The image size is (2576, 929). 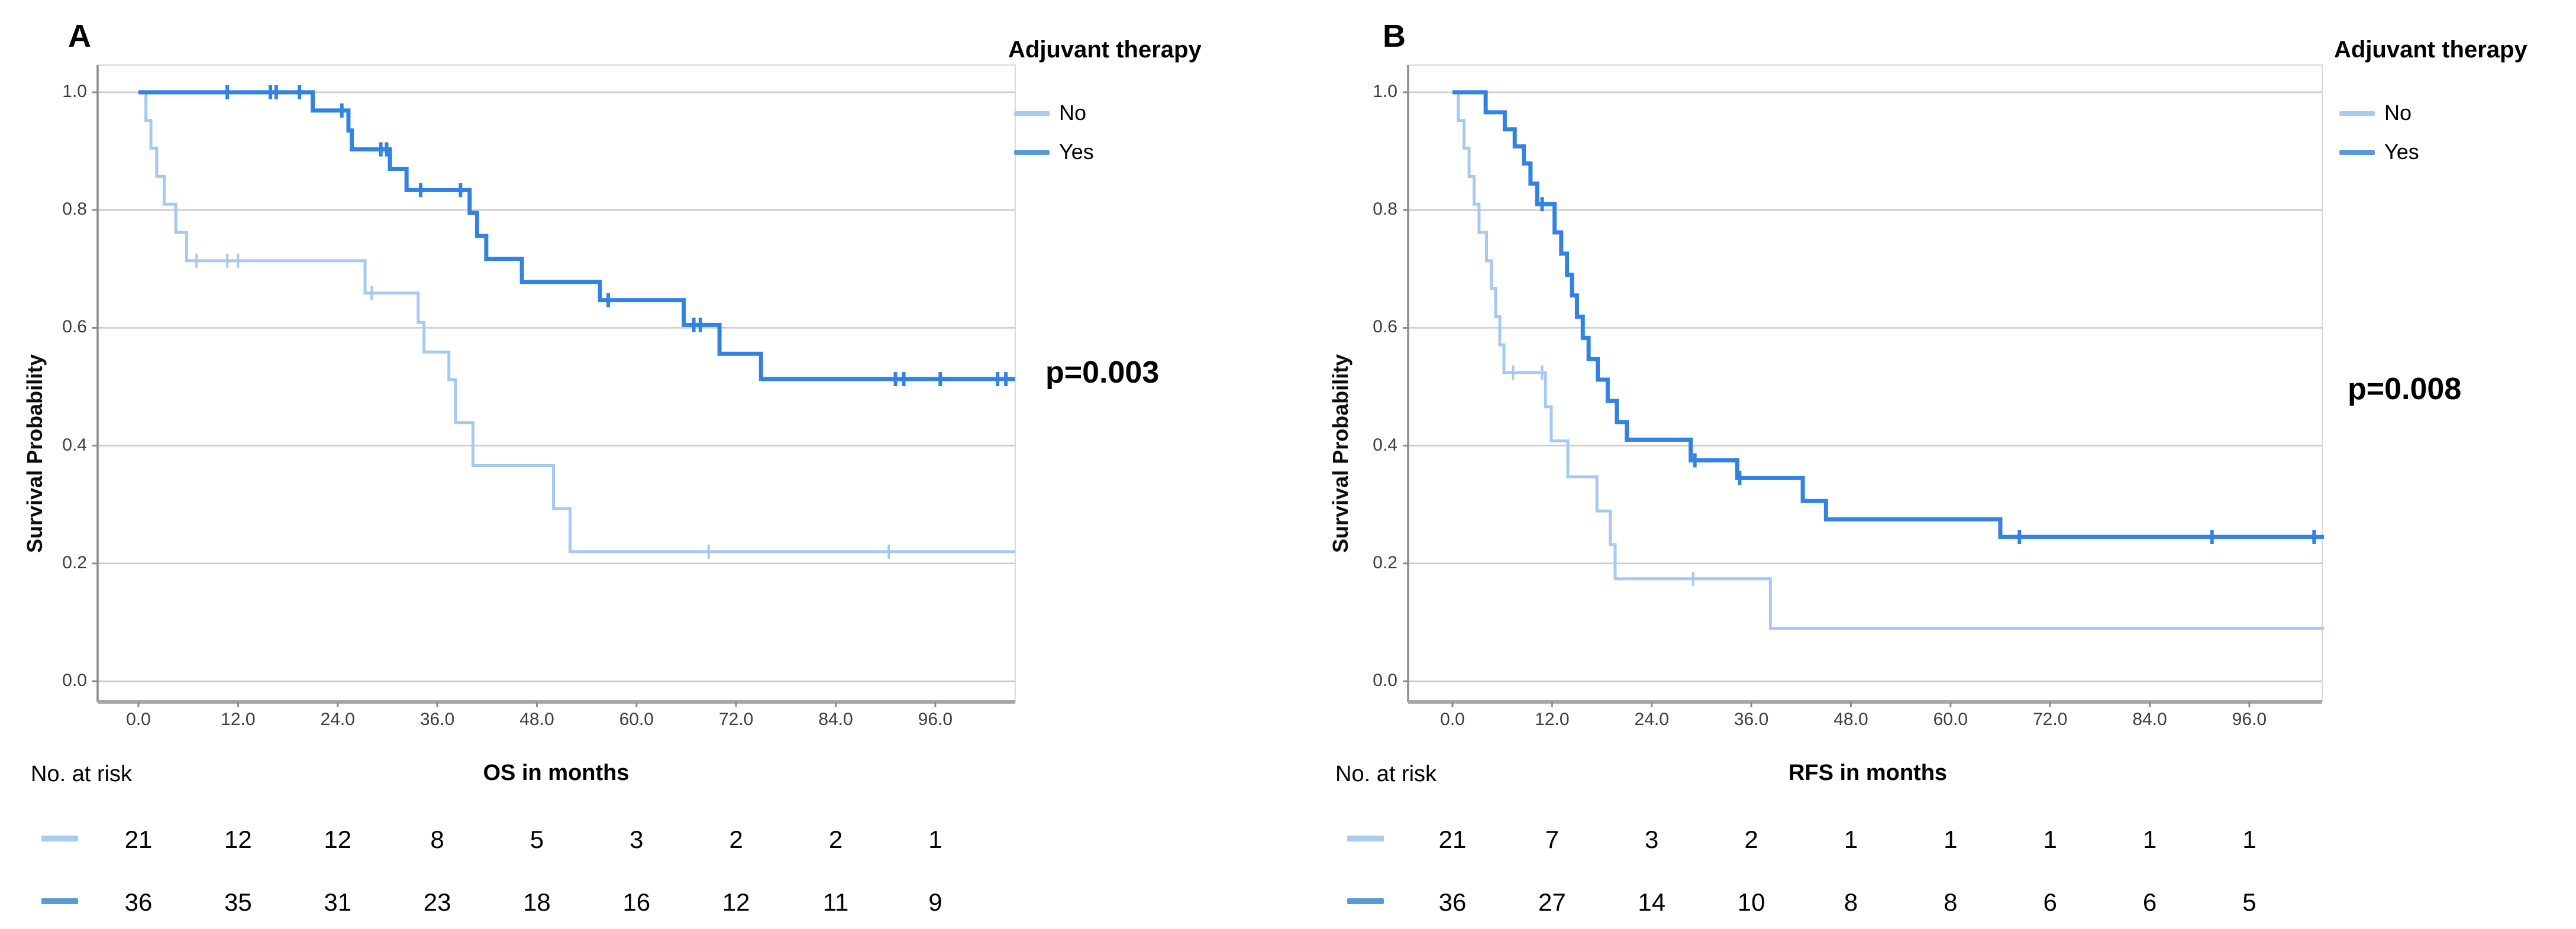 What do you see at coordinates (1394, 36) in the screenshot?
I see `panel-letter-b: B` at bounding box center [1394, 36].